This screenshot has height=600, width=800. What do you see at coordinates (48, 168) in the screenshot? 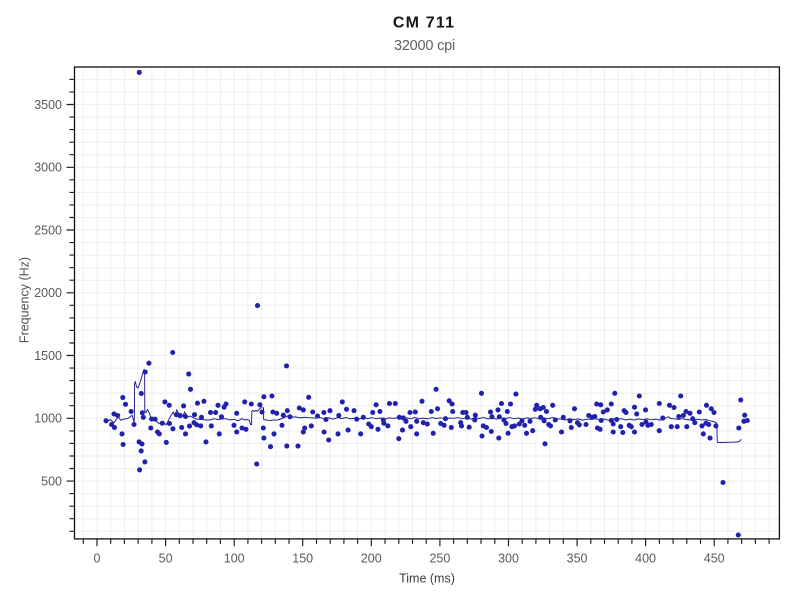
I see `svg-text: 3000` at bounding box center [48, 168].